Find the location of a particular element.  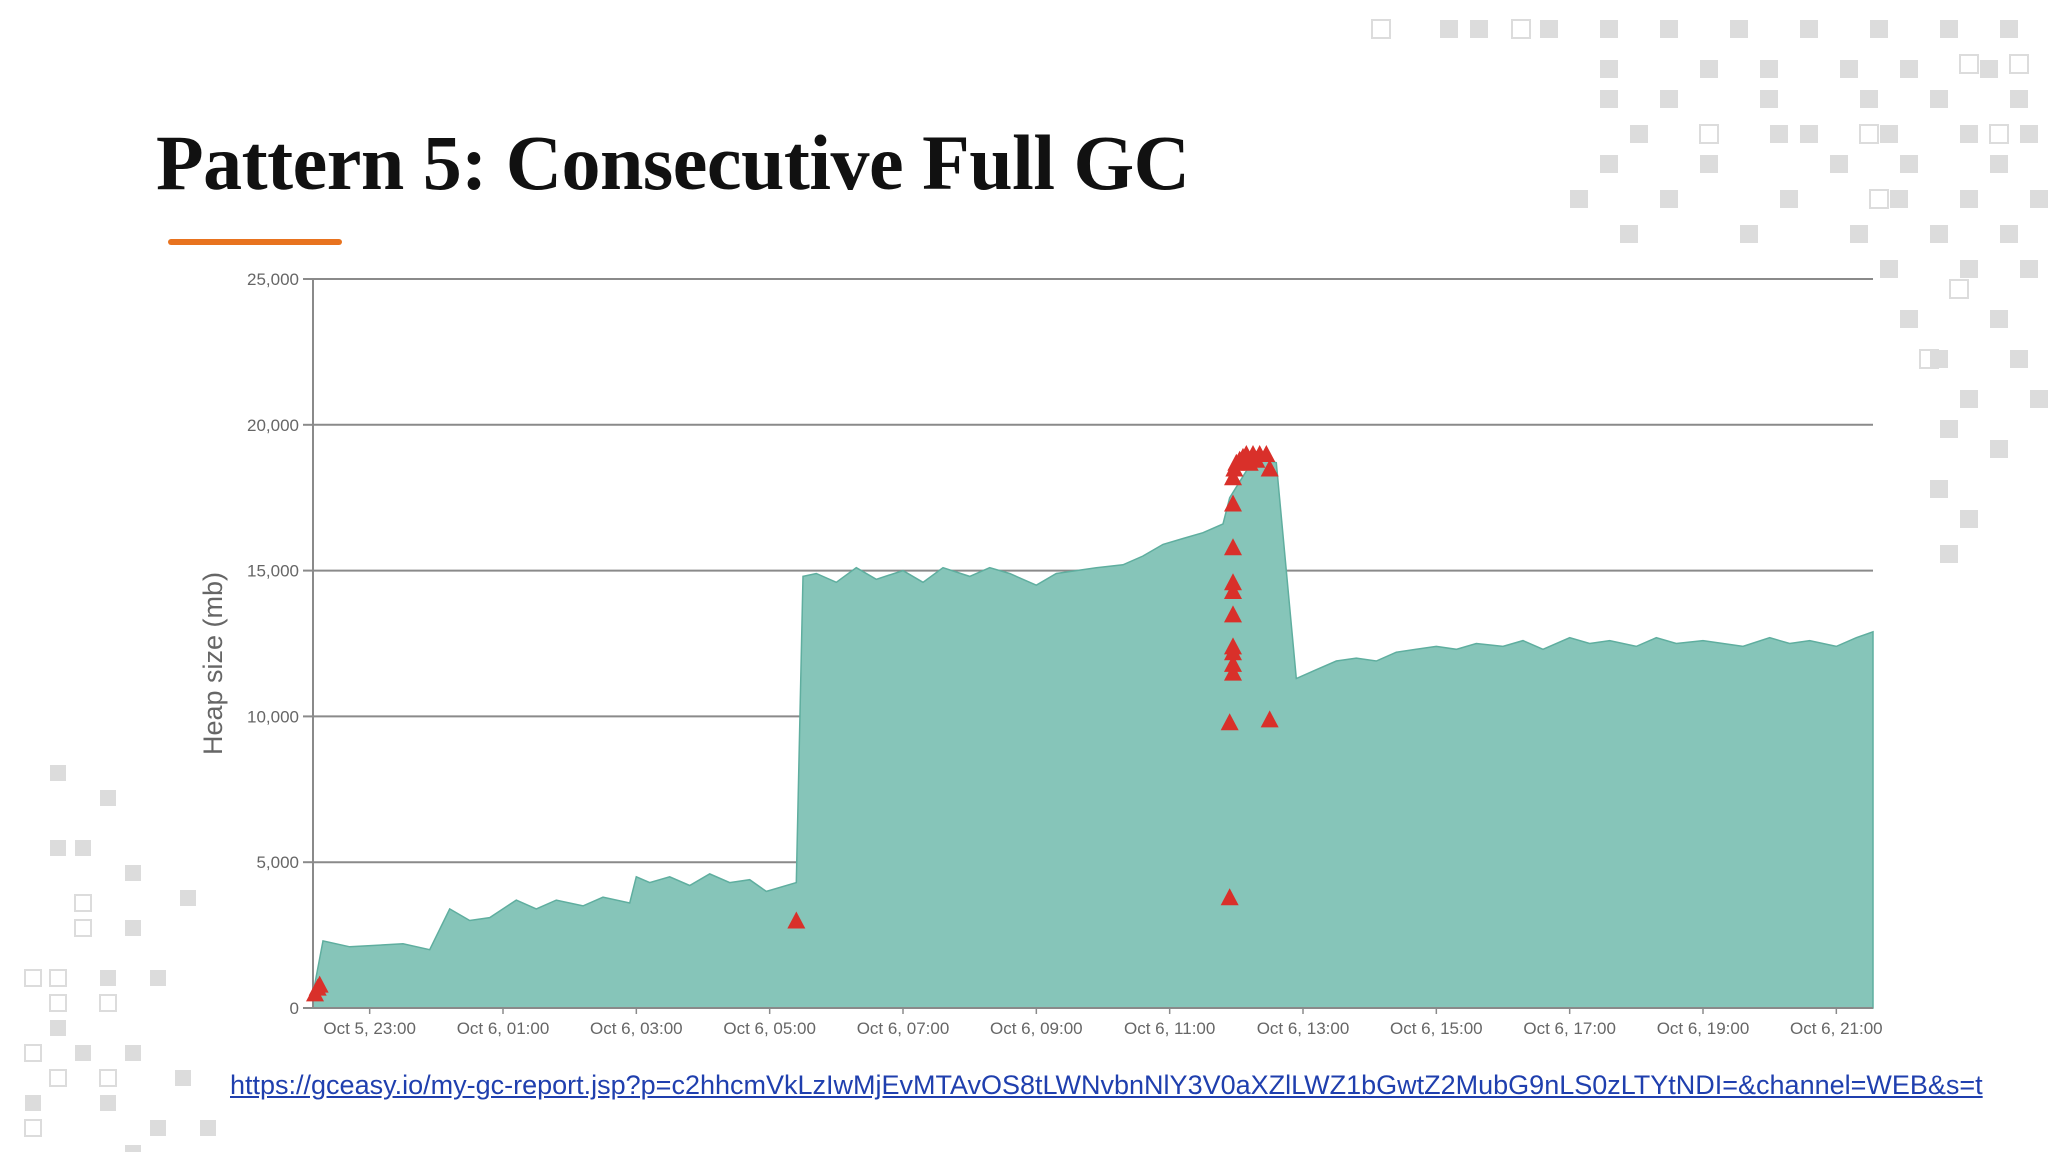

title-underline is located at coordinates (255, 242).